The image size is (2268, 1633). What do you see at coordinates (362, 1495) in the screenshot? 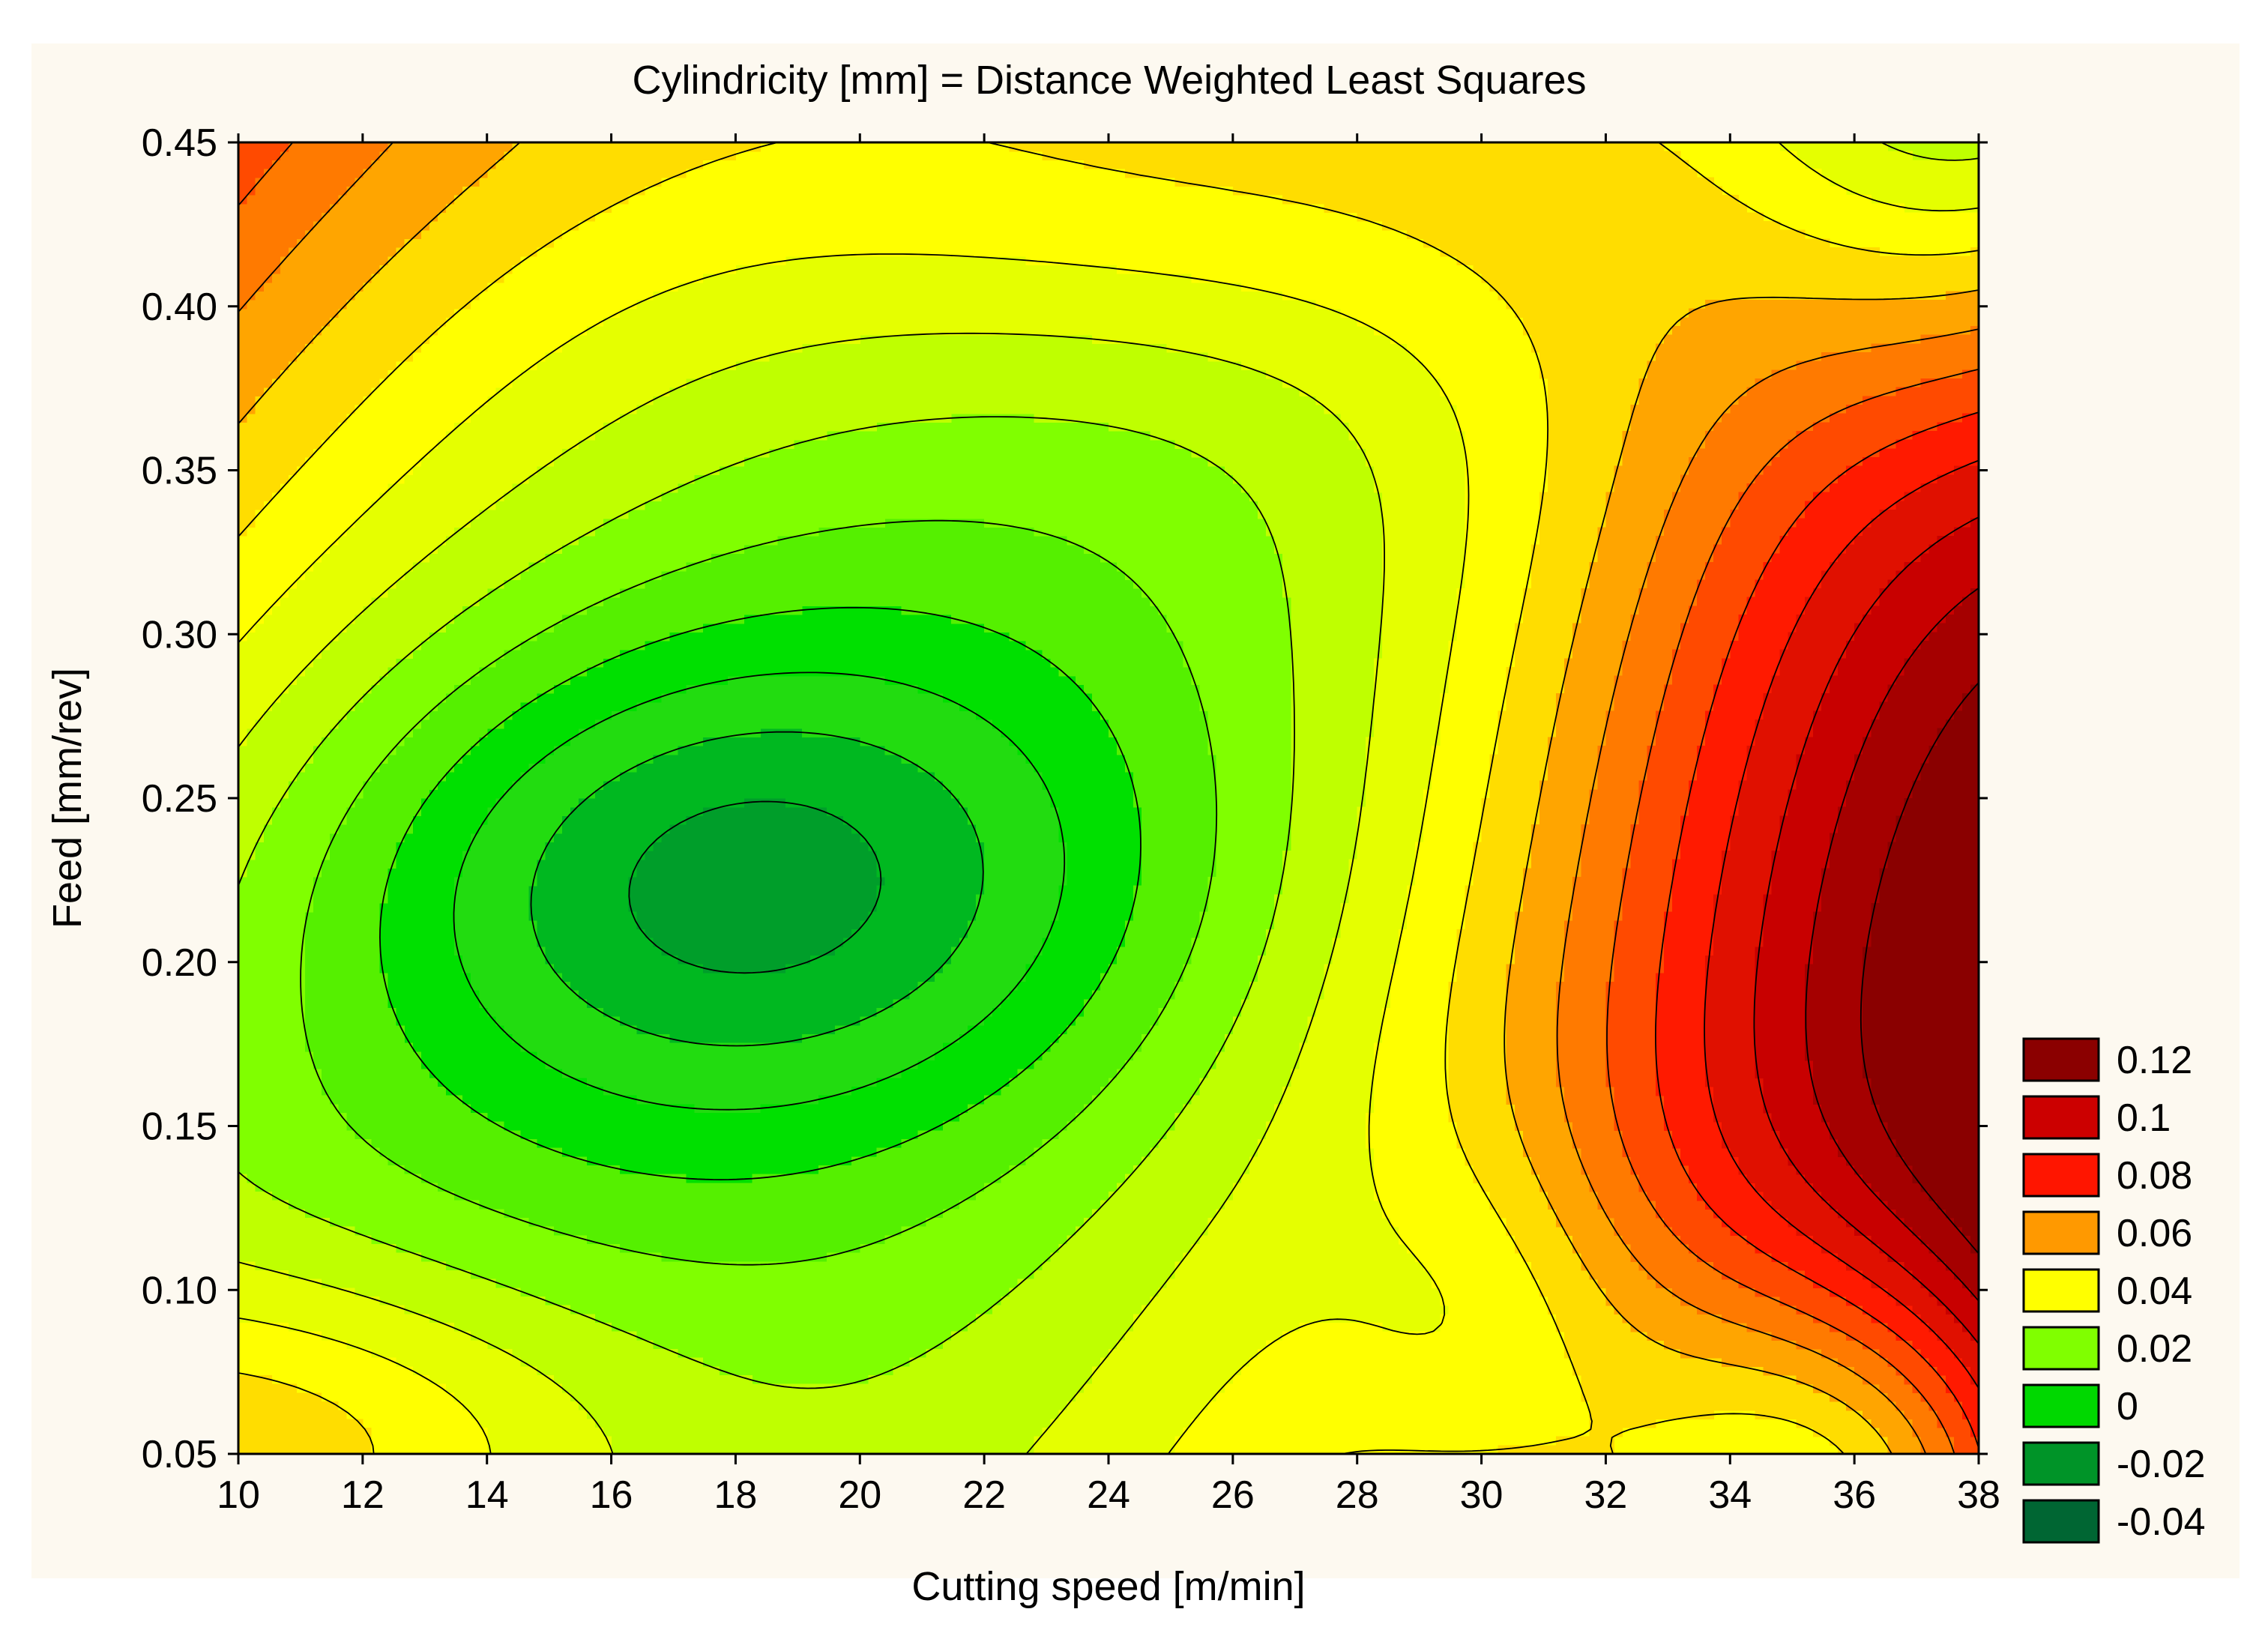
I see `x-tick-label: 12` at bounding box center [362, 1495].